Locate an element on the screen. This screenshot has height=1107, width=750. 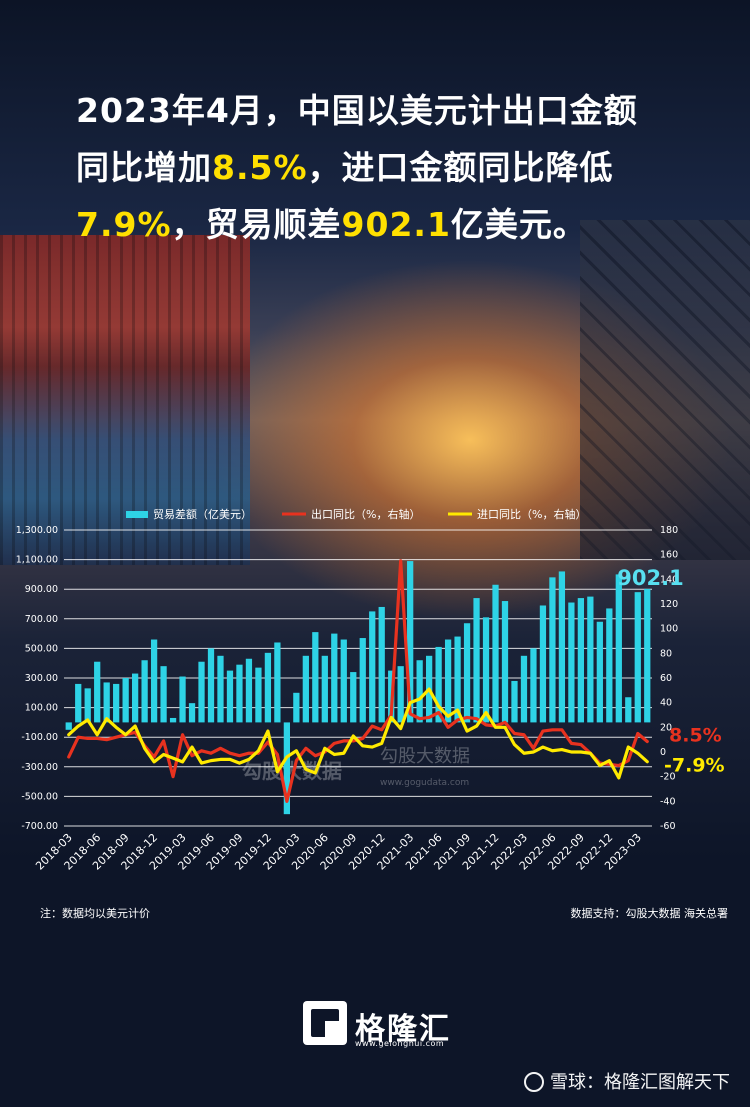
y-right-tick-label: 60 is located at coordinates (666, 678).